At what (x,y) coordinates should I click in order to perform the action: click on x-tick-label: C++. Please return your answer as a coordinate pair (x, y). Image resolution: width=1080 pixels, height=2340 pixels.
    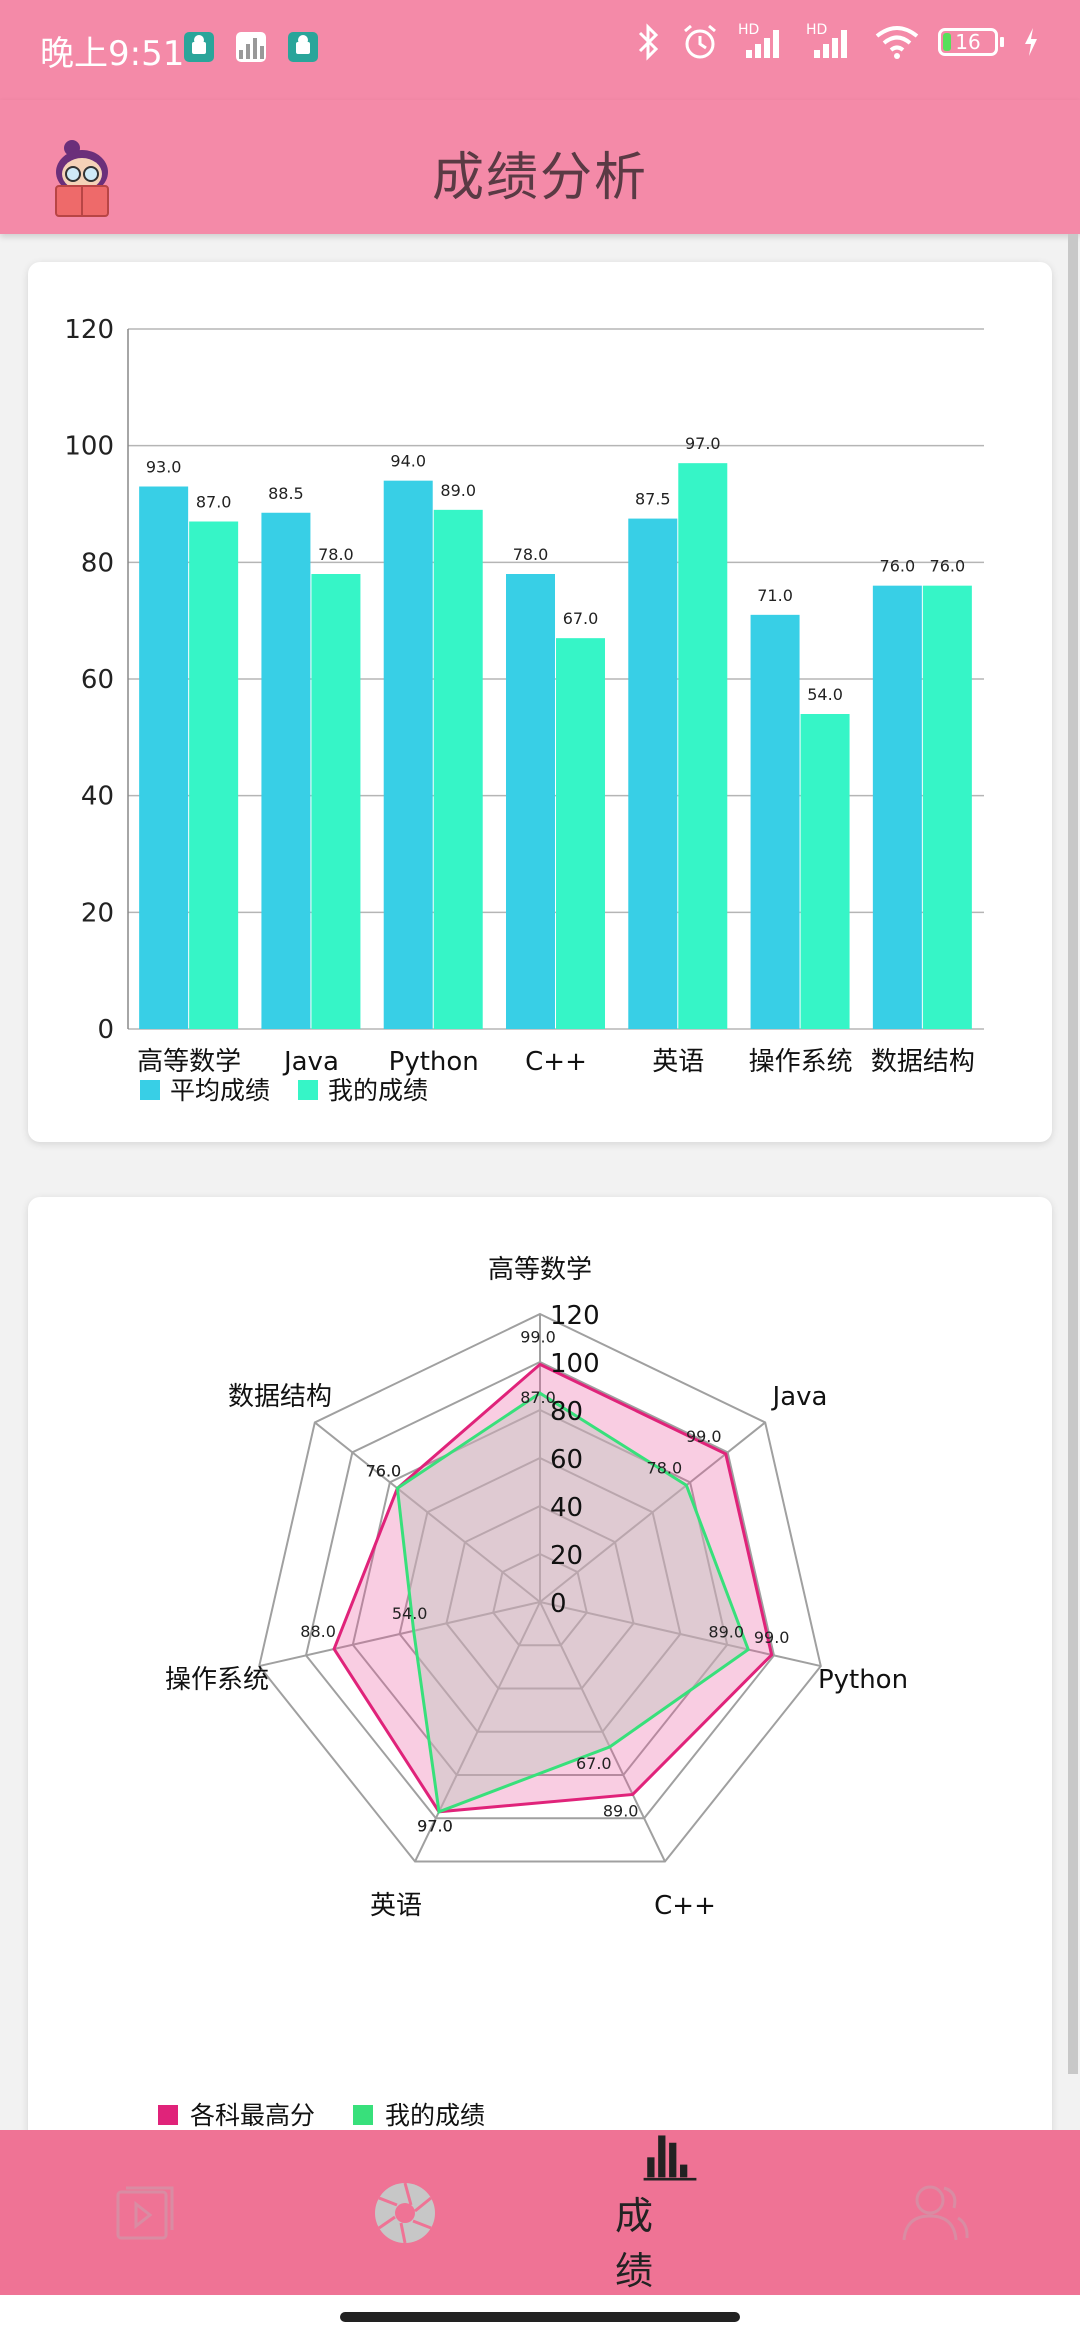
    Looking at the image, I should click on (556, 1062).